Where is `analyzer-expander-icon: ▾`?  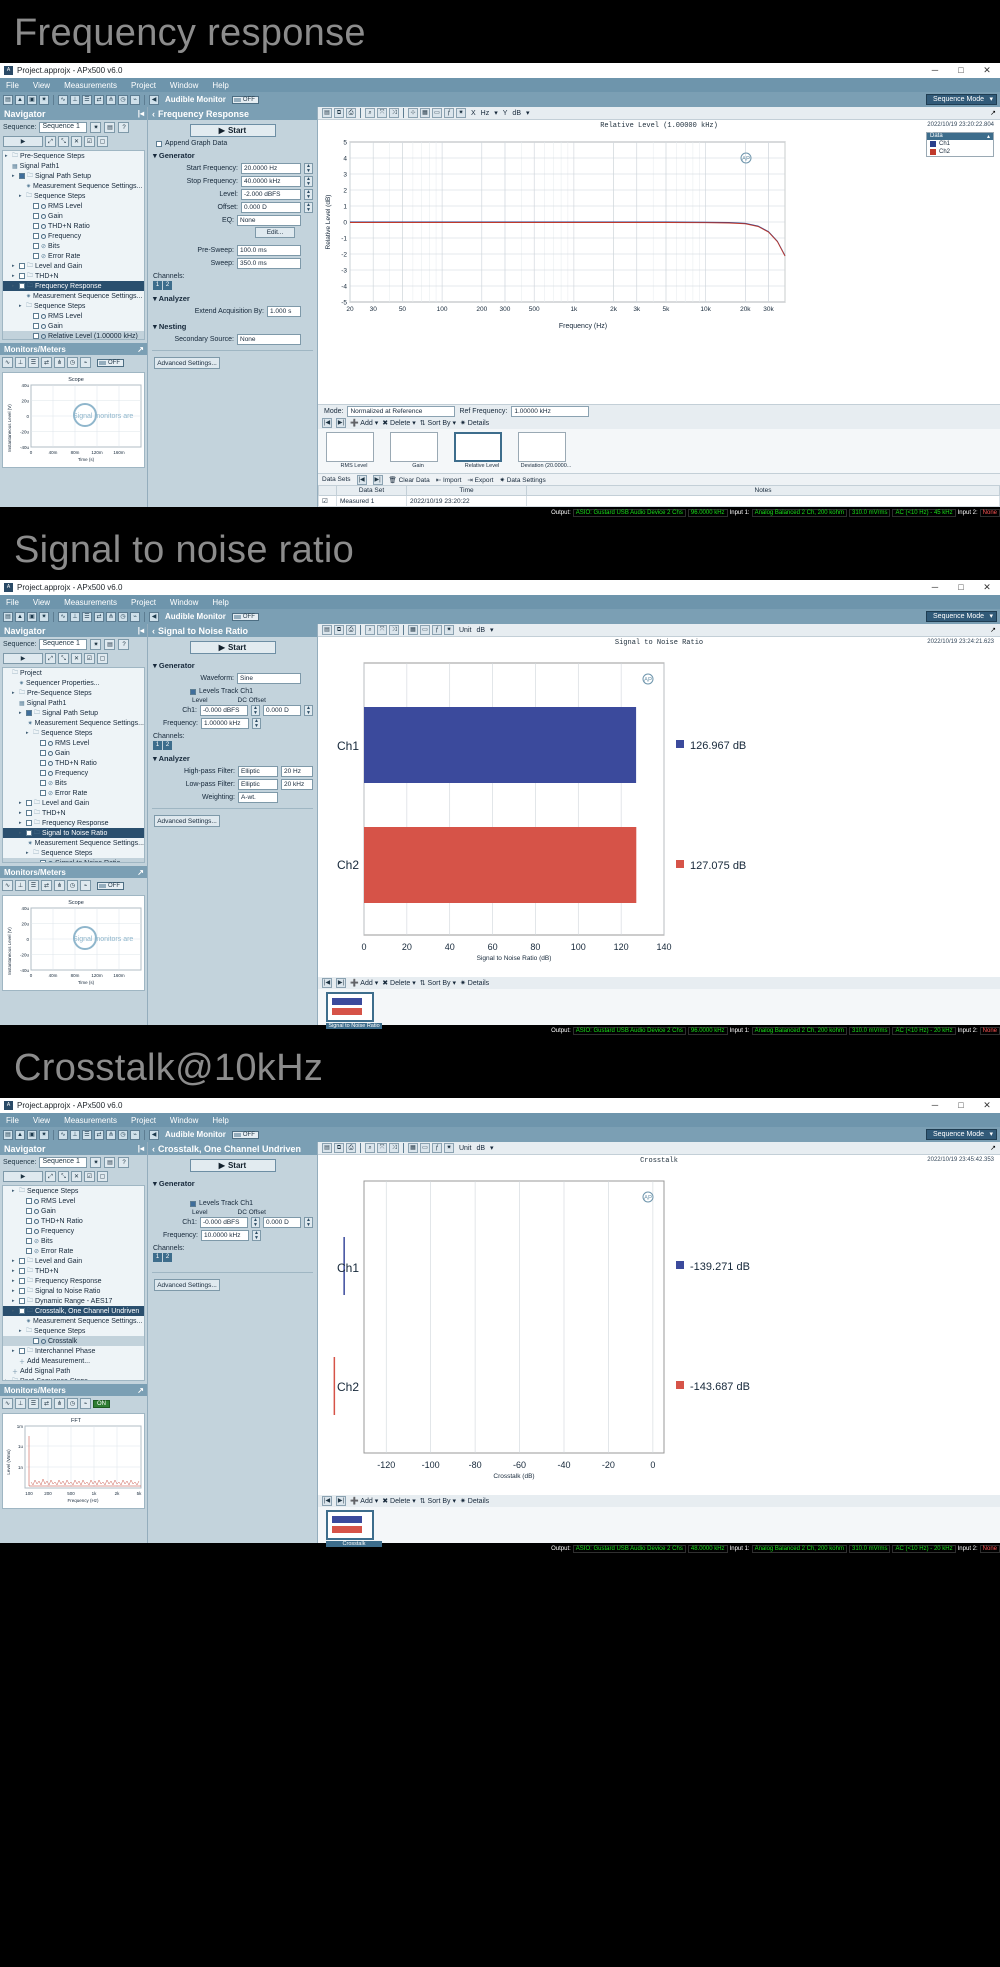 analyzer-expander-icon: ▾ is located at coordinates (155, 298).